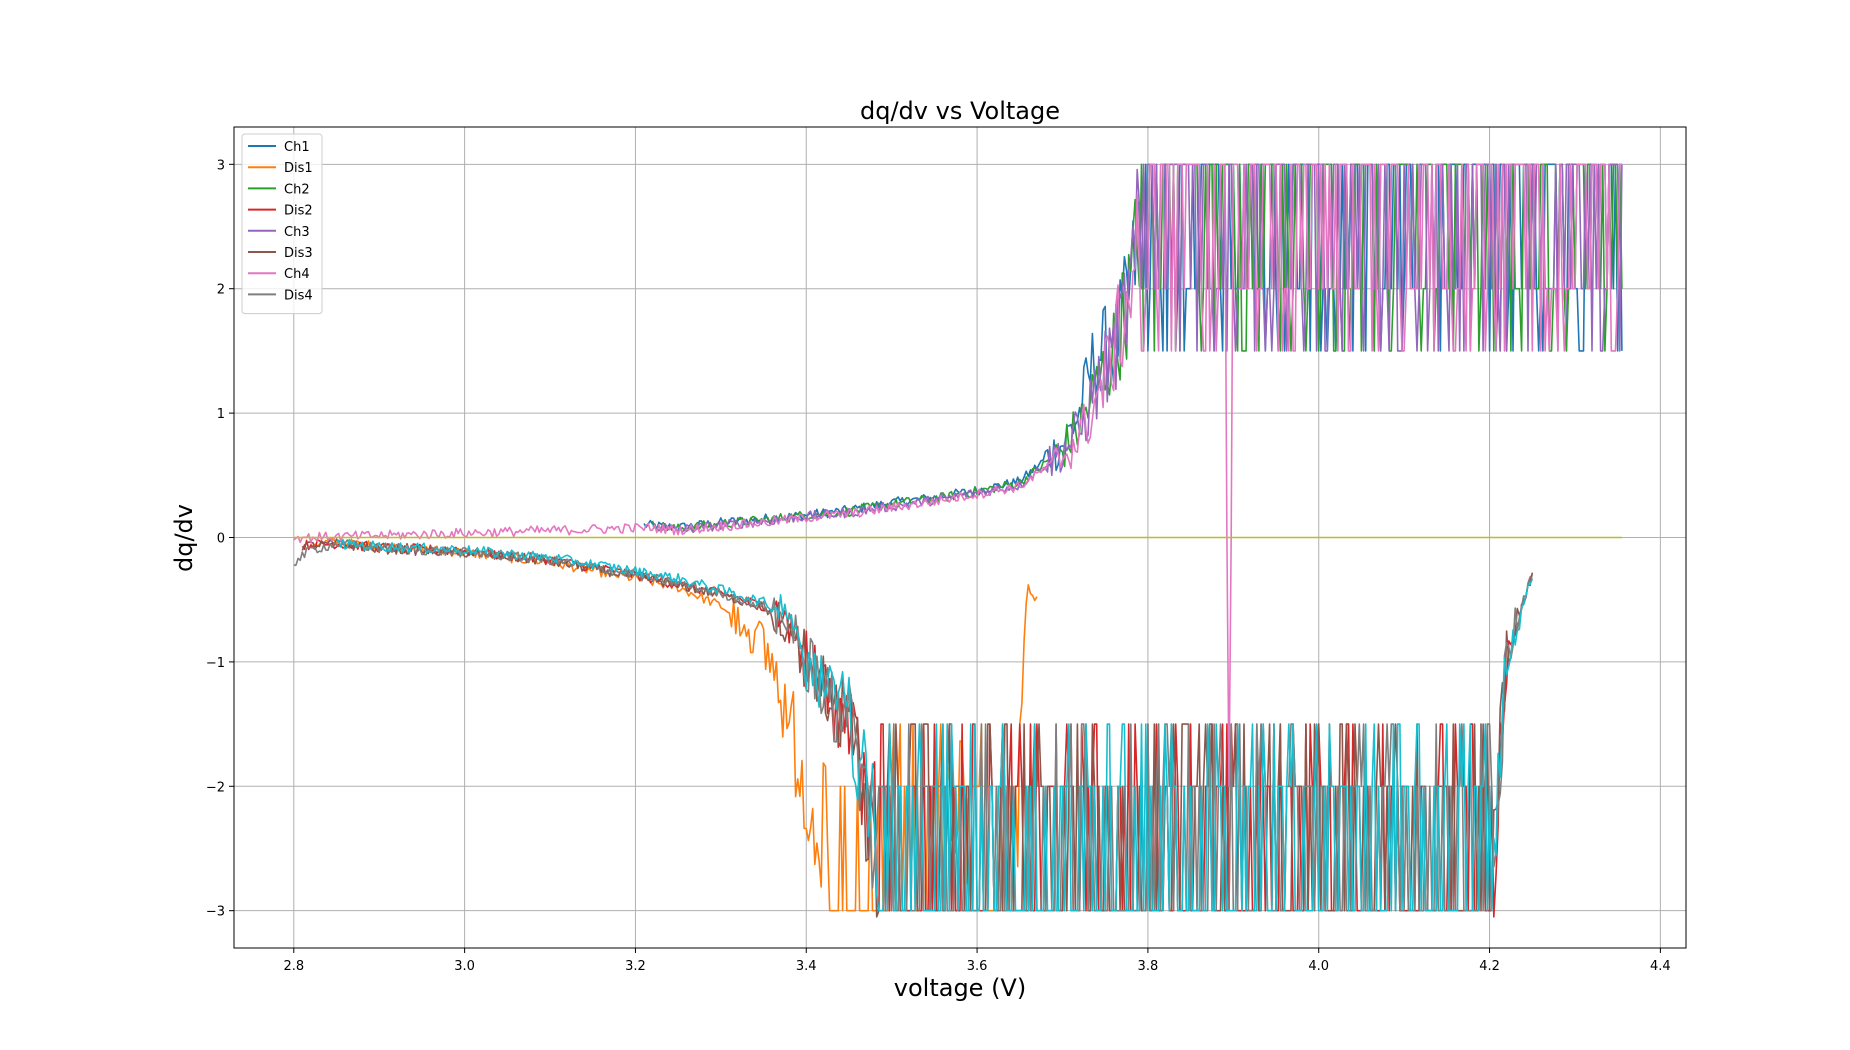 Image resolution: width=1850 pixels, height=1050 pixels. I want to click on x-tick-label: 2.8, so click(293, 966).